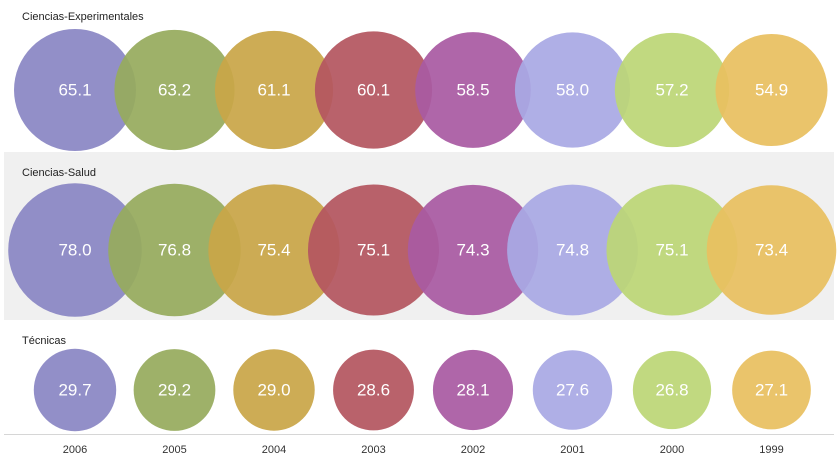  What do you see at coordinates (75, 450) in the screenshot?
I see `x-tick-label: 2006` at bounding box center [75, 450].